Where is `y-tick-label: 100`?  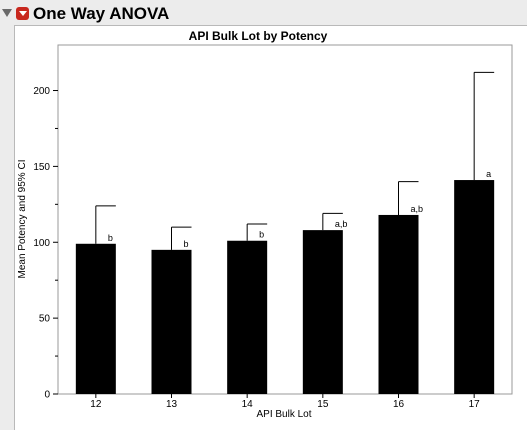
y-tick-label: 100 is located at coordinates (41, 243).